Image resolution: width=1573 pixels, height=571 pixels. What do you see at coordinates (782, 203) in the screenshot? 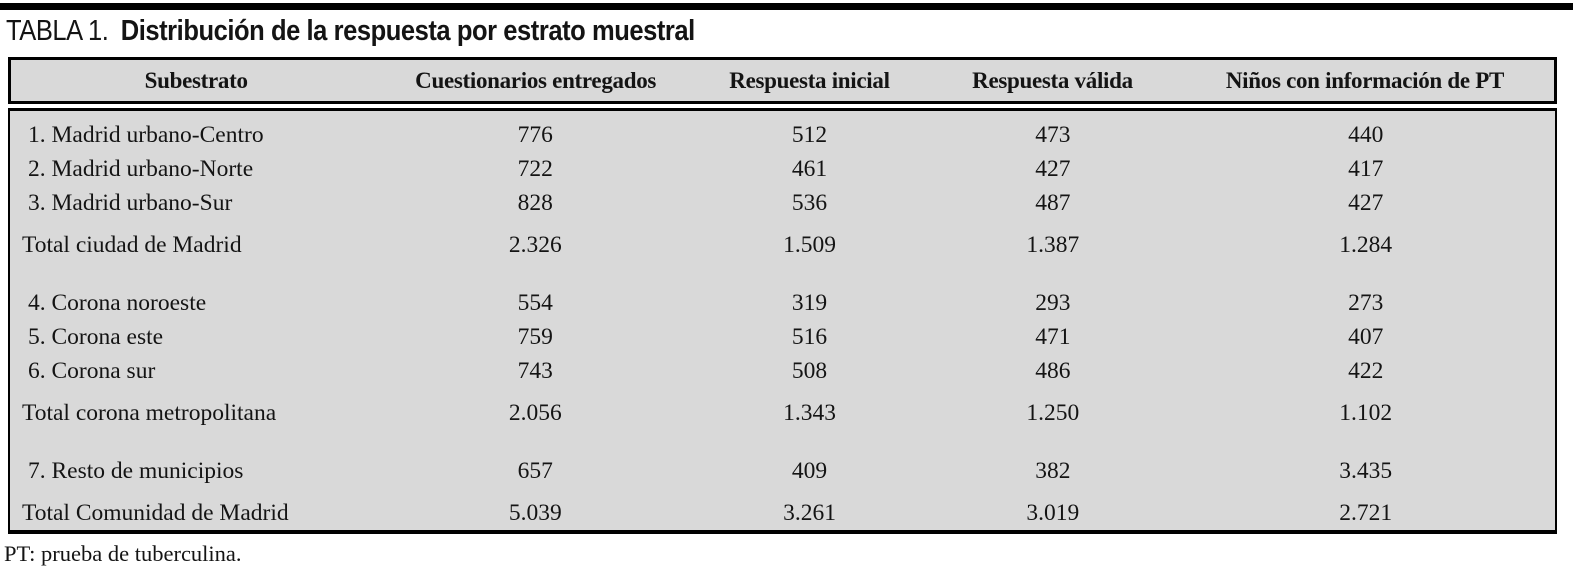
I see `table-row: 3. Madrid urbano-Sur 828 536 487 427` at bounding box center [782, 203].